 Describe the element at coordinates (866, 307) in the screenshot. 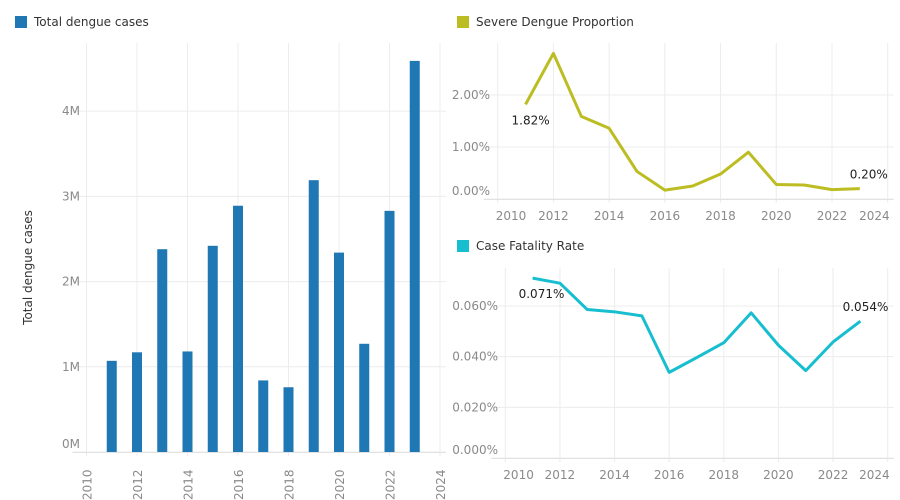

I see `data-label: 0.054%` at that location.